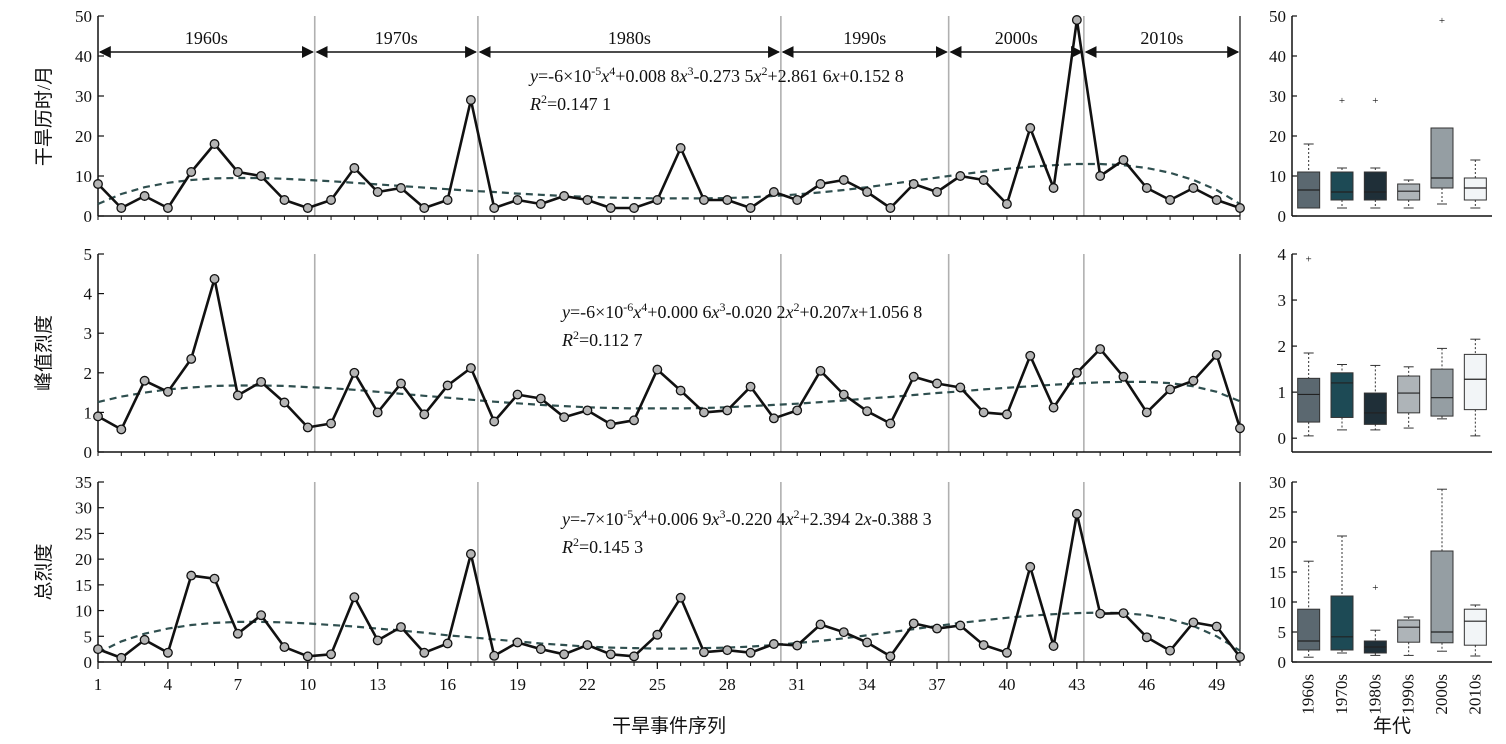 The width and height of the screenshot is (1506, 744). What do you see at coordinates (396, 38) in the screenshot?
I see `decade-label: 1970s` at bounding box center [396, 38].